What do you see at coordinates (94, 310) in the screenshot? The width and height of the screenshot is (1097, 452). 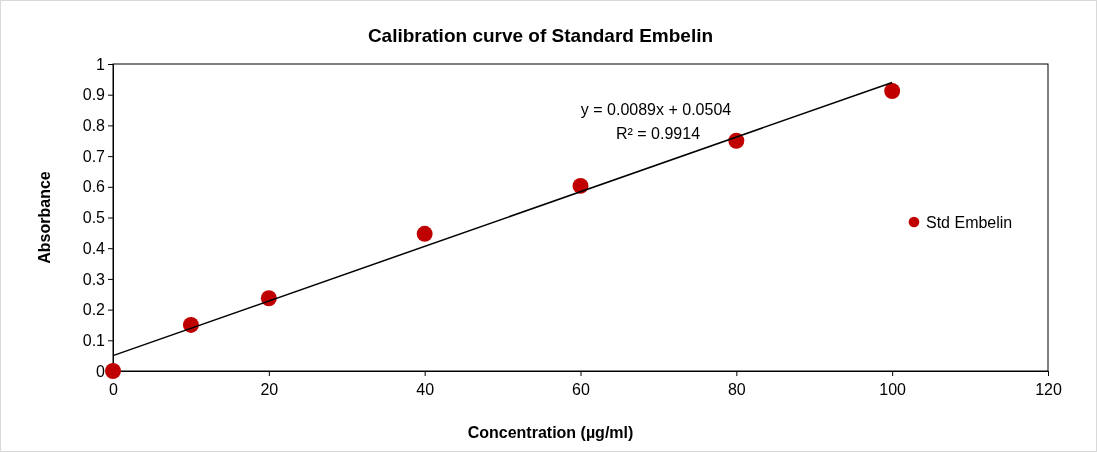 I see `y-tick-label: 0.2` at bounding box center [94, 310].